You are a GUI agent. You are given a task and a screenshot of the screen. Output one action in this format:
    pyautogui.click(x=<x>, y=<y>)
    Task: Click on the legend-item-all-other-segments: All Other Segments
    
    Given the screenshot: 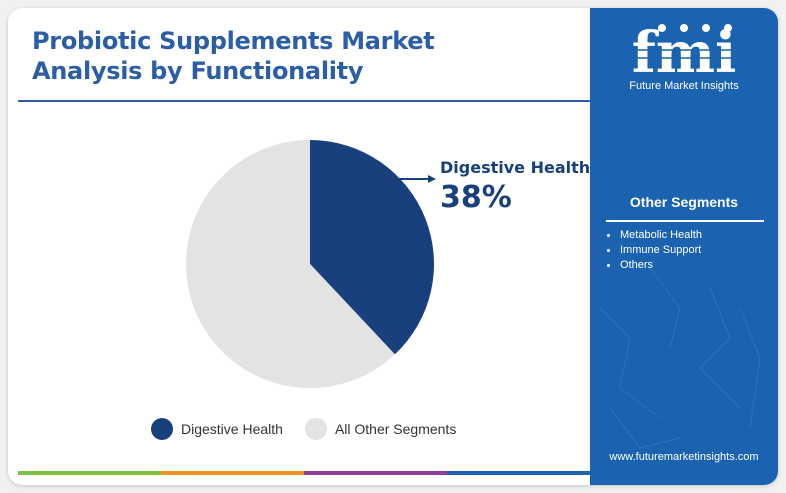 What is the action you would take?
    pyautogui.click(x=380, y=429)
    